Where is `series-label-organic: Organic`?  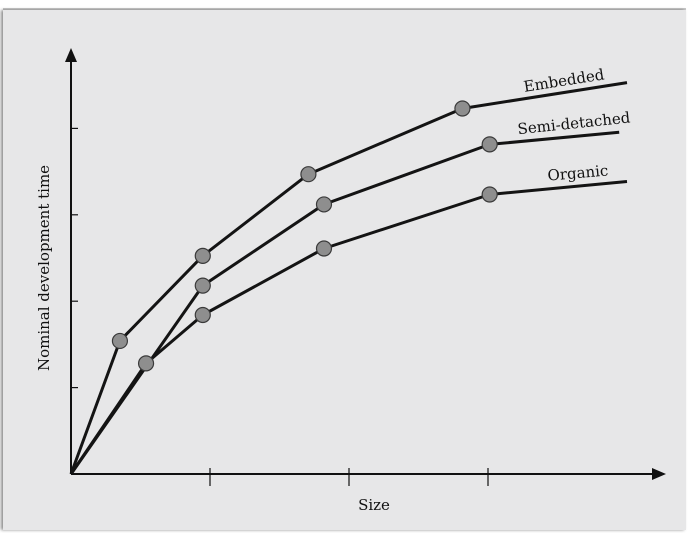
series-label-organic: Organic is located at coordinates (578, 172).